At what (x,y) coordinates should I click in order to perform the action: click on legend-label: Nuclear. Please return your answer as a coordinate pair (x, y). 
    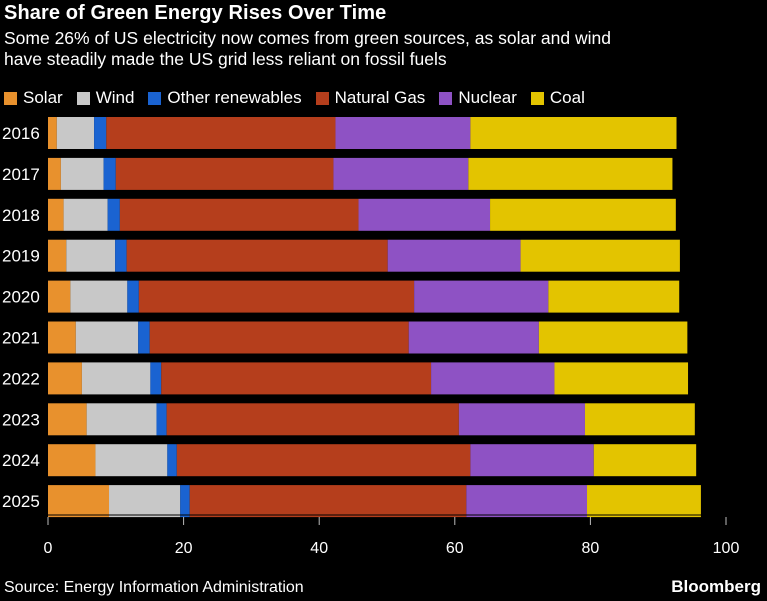
    Looking at the image, I should click on (487, 97).